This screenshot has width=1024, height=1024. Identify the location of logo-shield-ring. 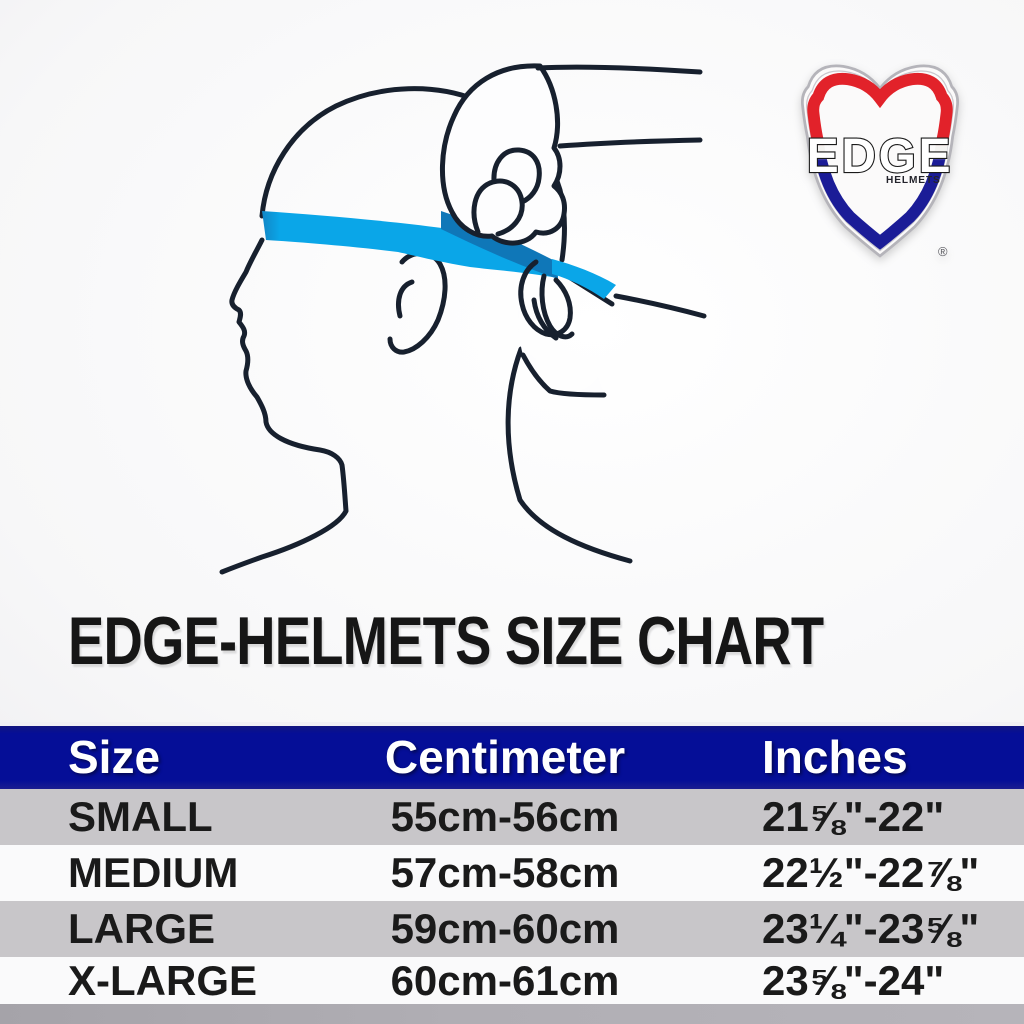
(880, 161).